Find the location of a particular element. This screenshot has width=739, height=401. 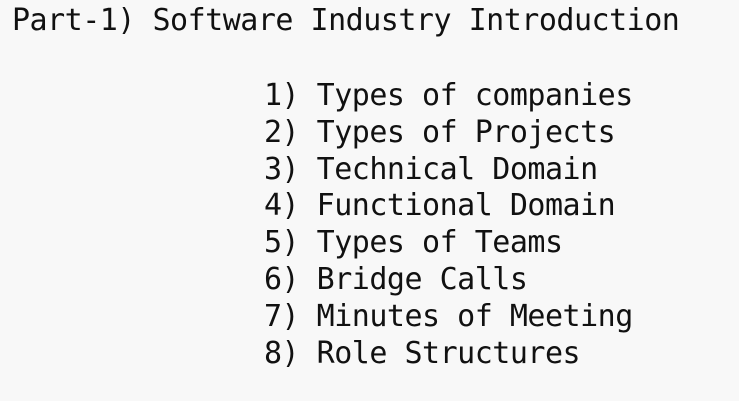

list-item: 5) Types of Teams is located at coordinates (413, 243).